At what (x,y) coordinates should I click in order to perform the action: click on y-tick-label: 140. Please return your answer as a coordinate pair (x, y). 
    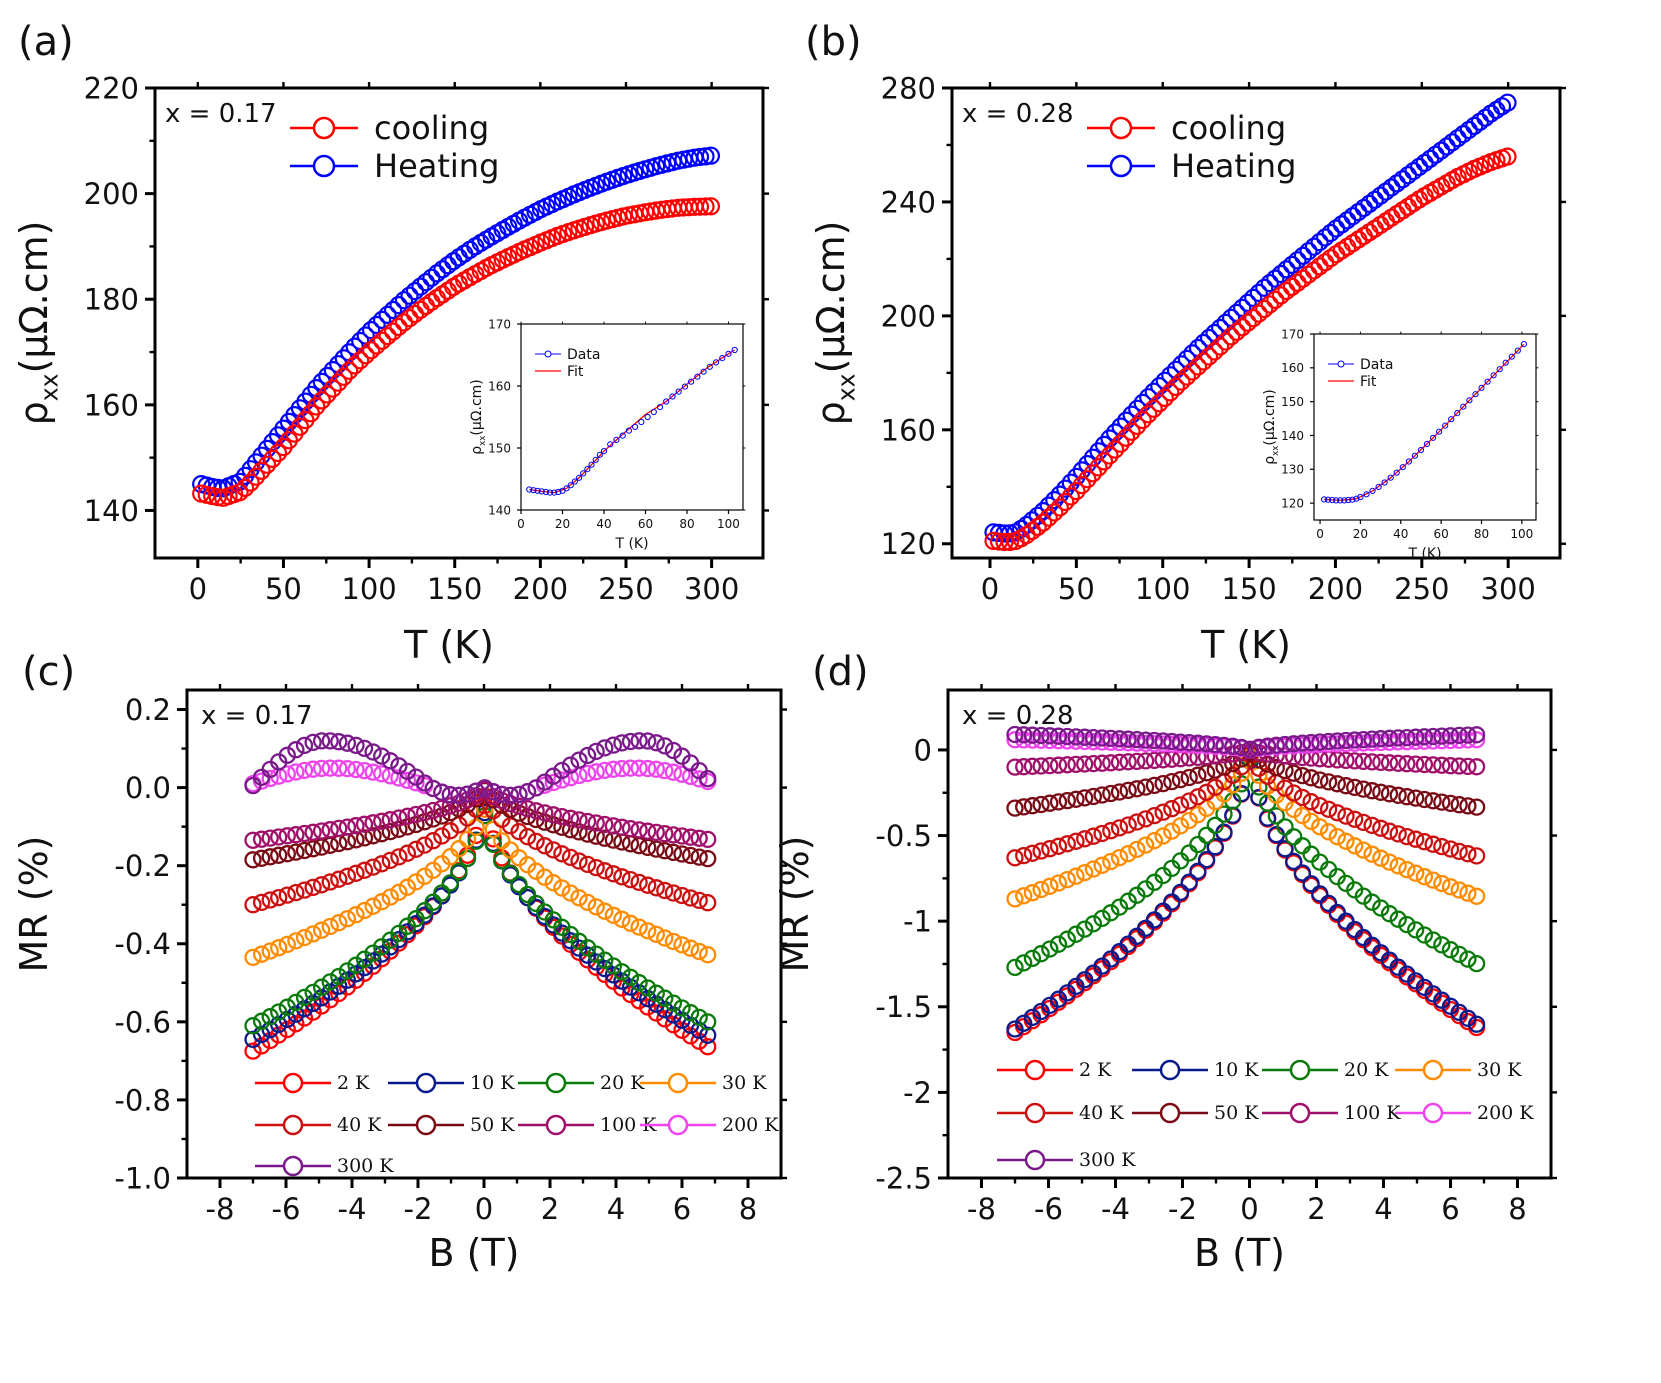
    Looking at the image, I should click on (111, 511).